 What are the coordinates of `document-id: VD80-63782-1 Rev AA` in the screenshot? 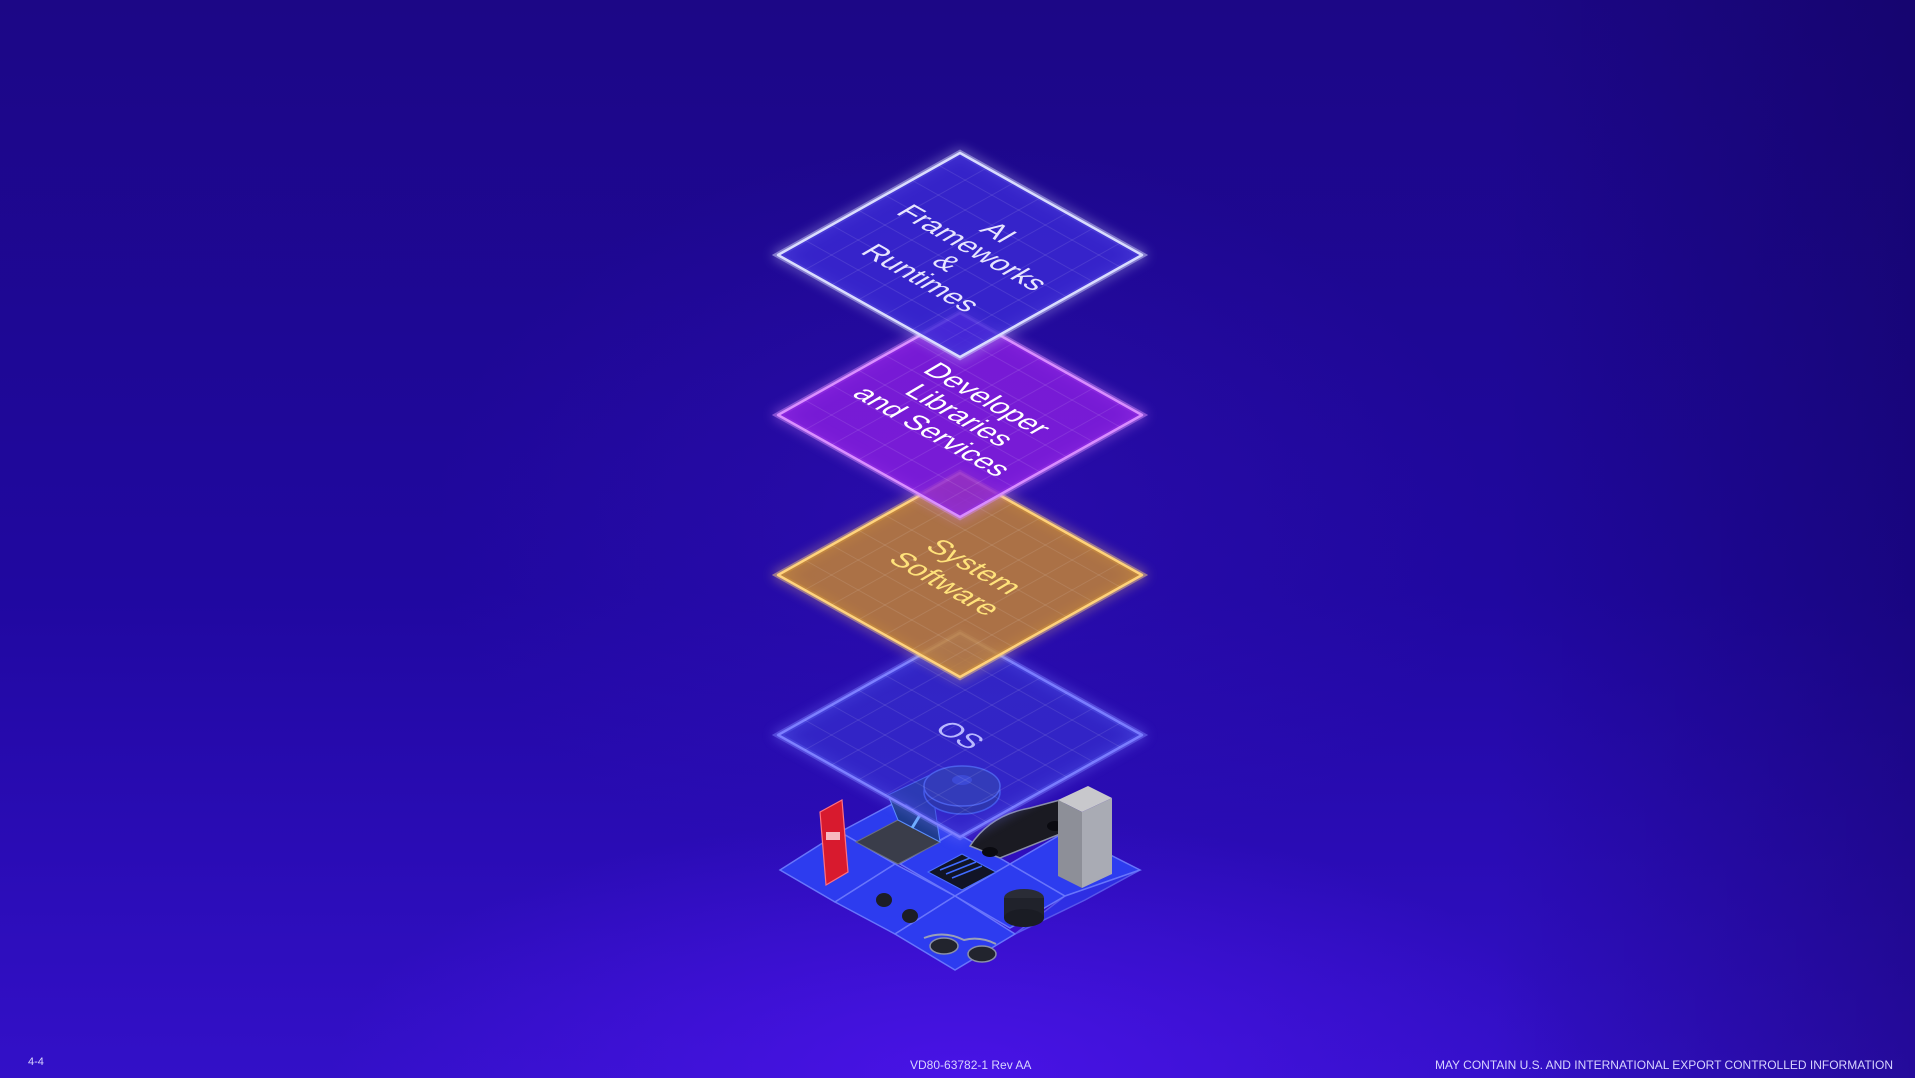 It's located at (971, 1065).